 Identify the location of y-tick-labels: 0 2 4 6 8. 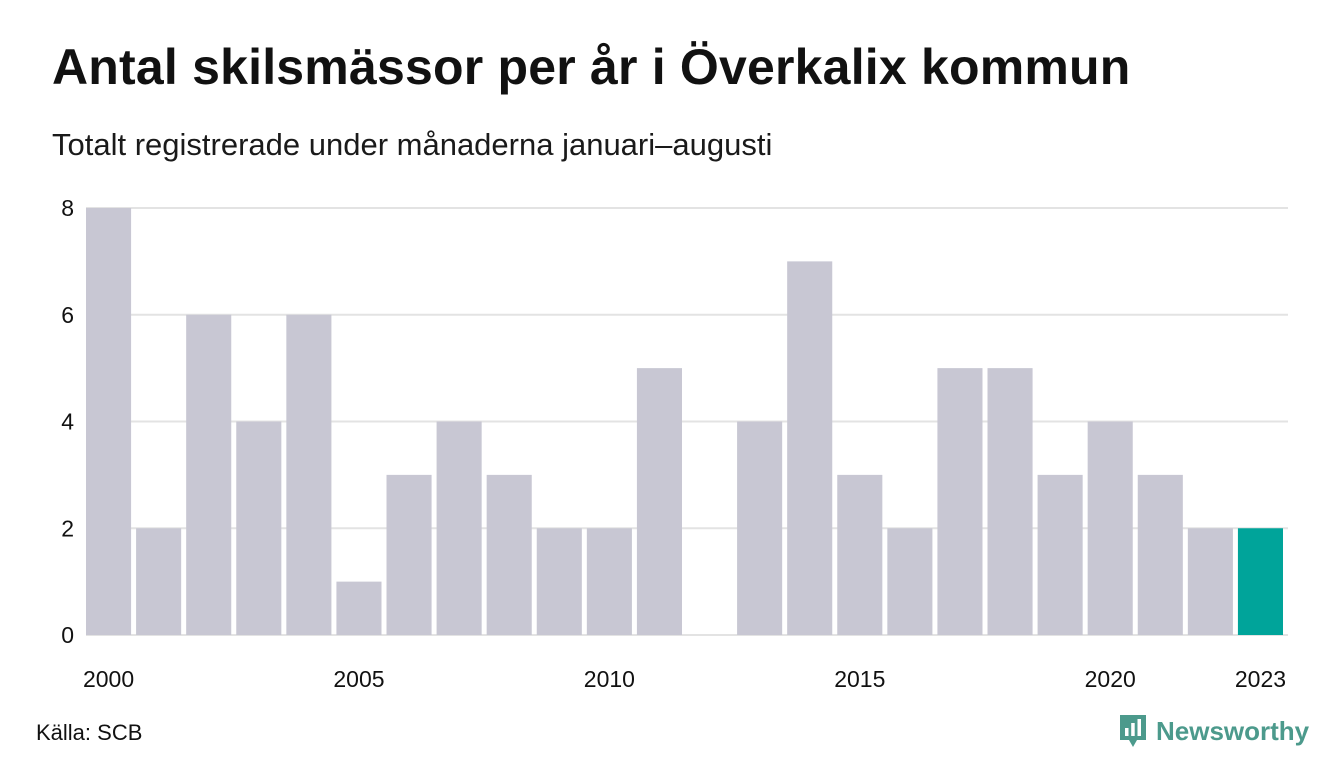
(67, 421).